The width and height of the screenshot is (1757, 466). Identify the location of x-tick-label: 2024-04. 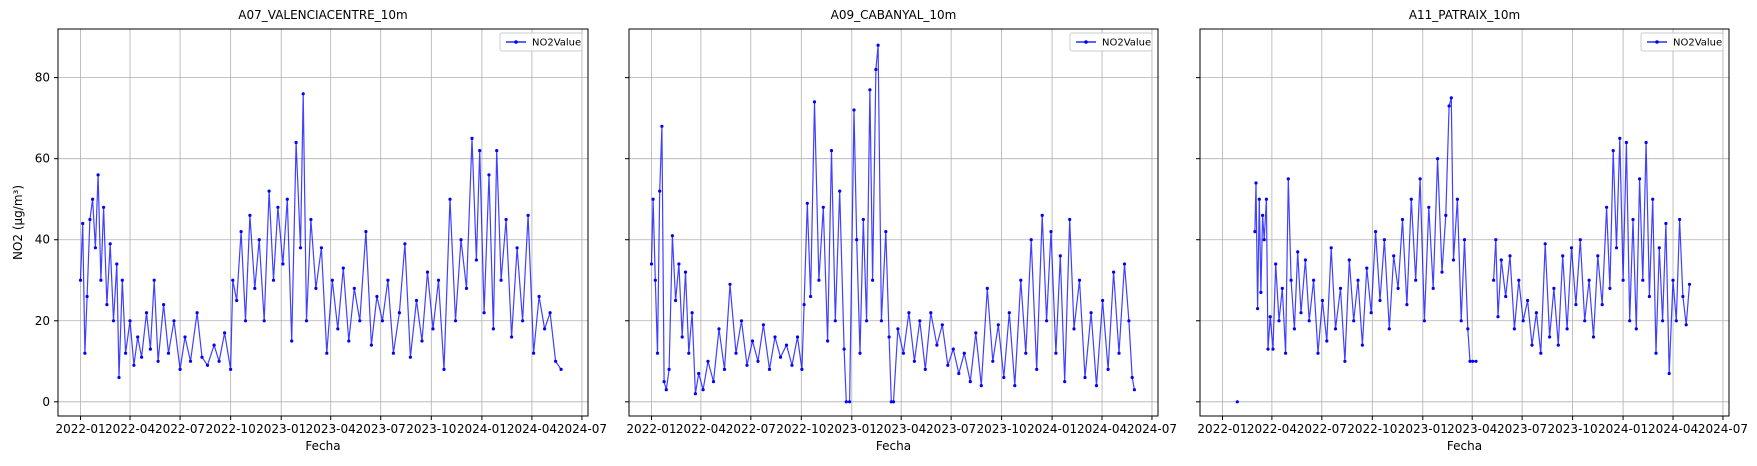
(1102, 429).